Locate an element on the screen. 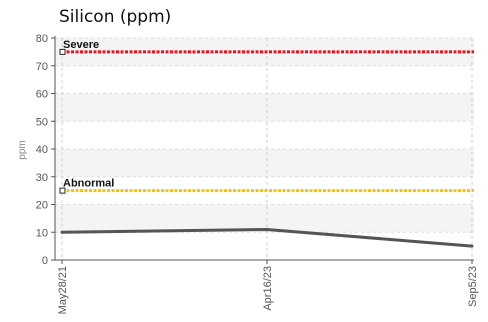 Image resolution: width=488 pixels, height=322 pixels. threshold-marker-abnormal is located at coordinates (62, 190).